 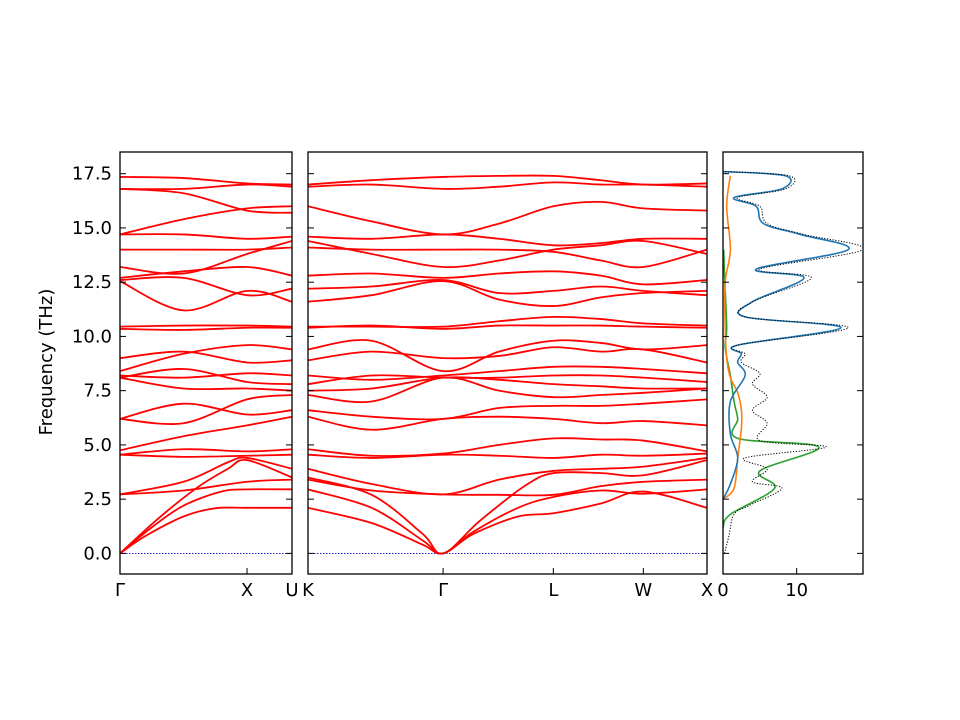 What do you see at coordinates (97, 391) in the screenshot?
I see `y-tick-label: 7.5` at bounding box center [97, 391].